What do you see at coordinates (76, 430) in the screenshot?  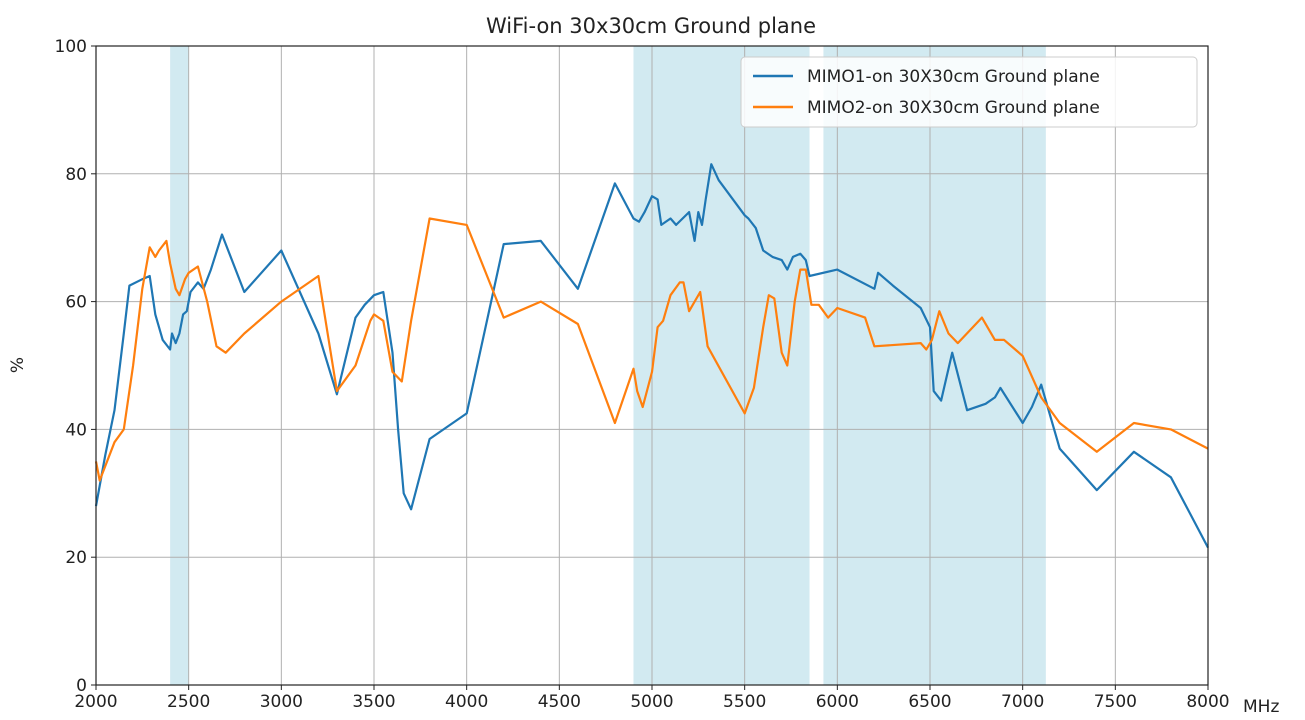 I see `y-tick-label: 40` at bounding box center [76, 430].